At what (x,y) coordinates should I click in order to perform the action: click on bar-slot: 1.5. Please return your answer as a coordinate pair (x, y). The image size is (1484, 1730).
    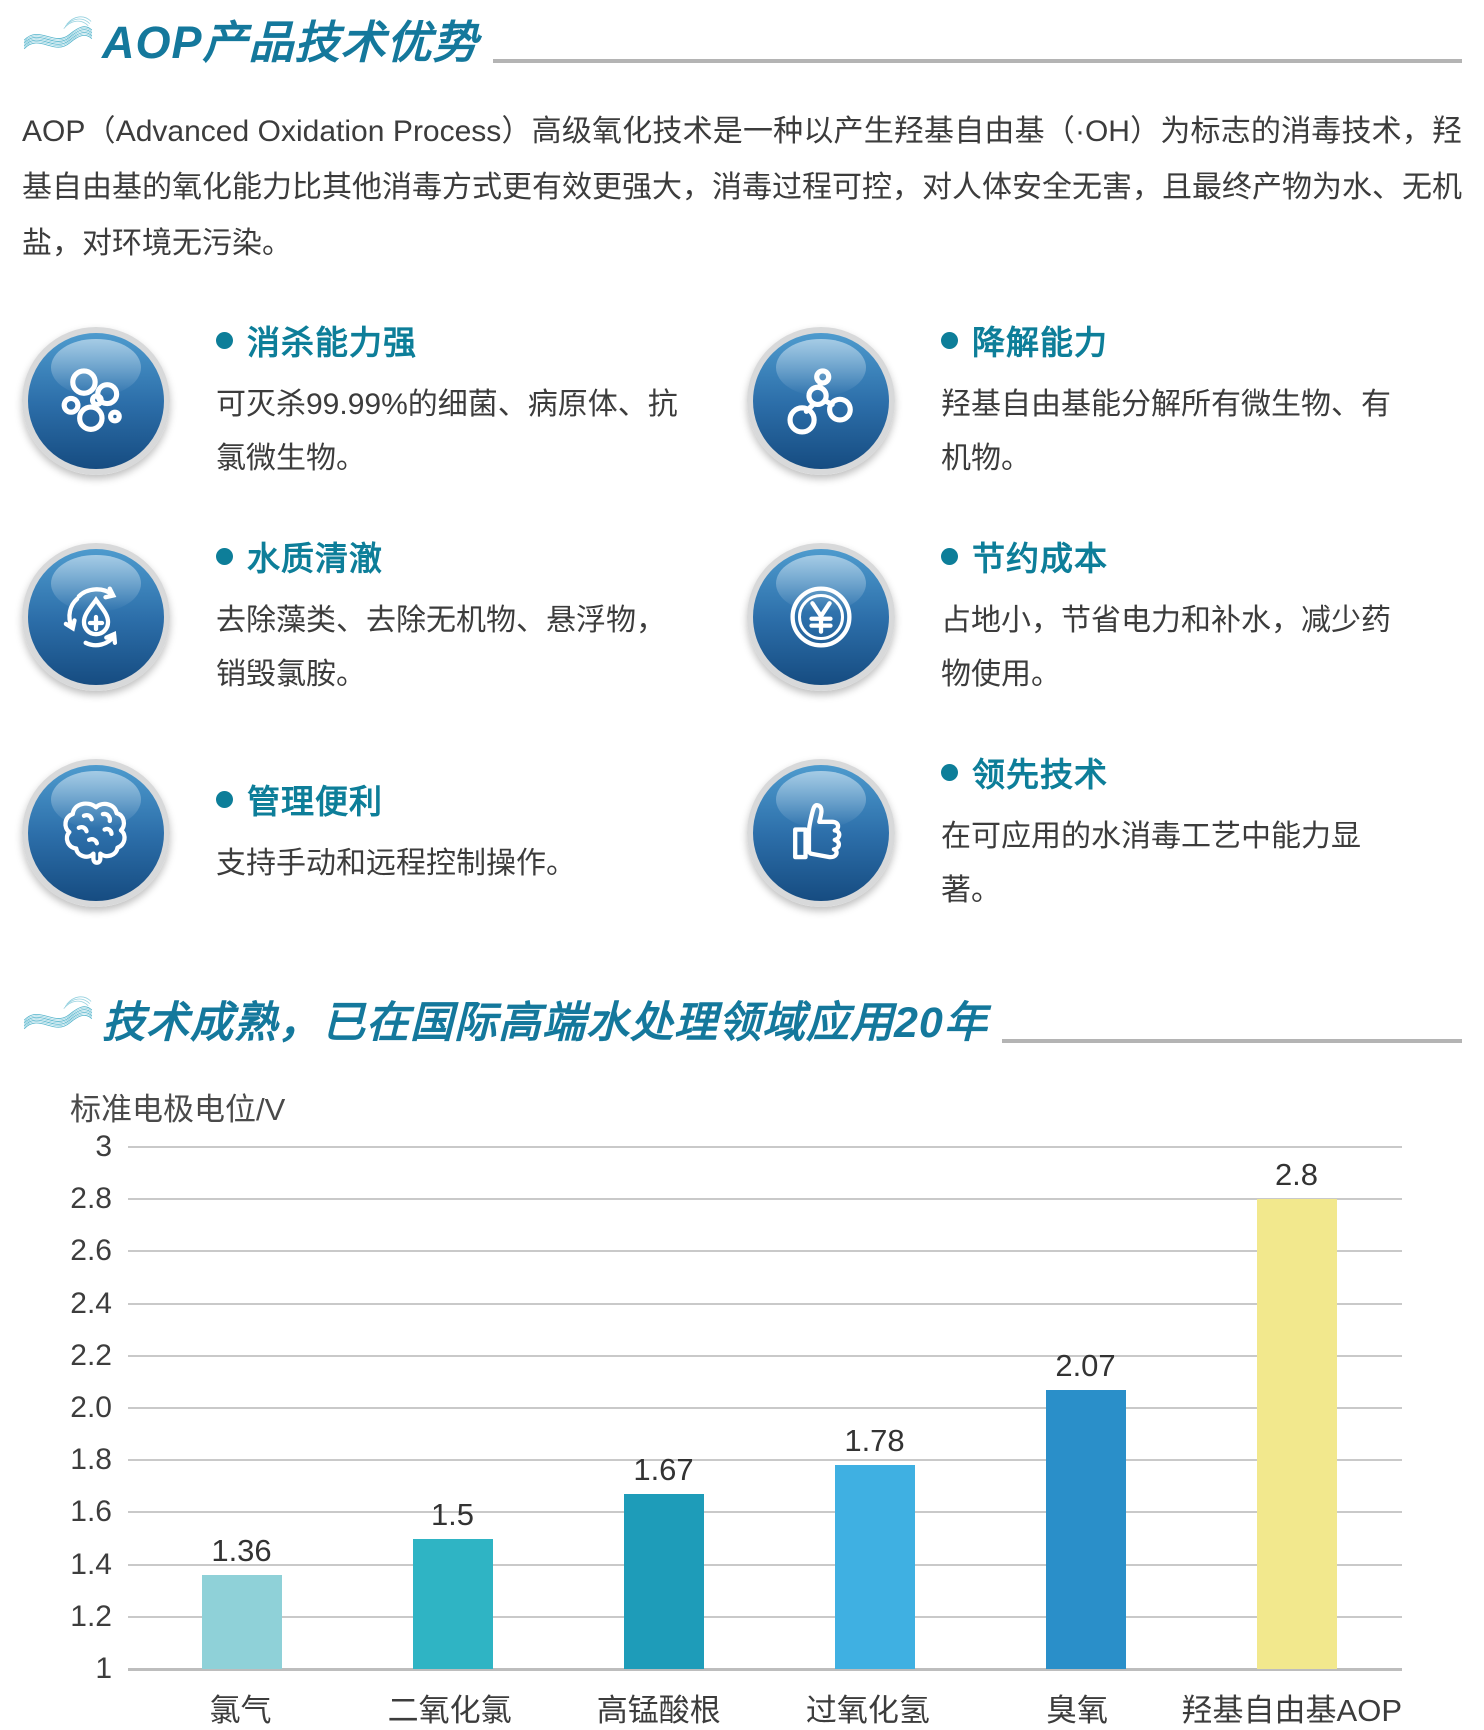
    Looking at the image, I should click on (452, 1408).